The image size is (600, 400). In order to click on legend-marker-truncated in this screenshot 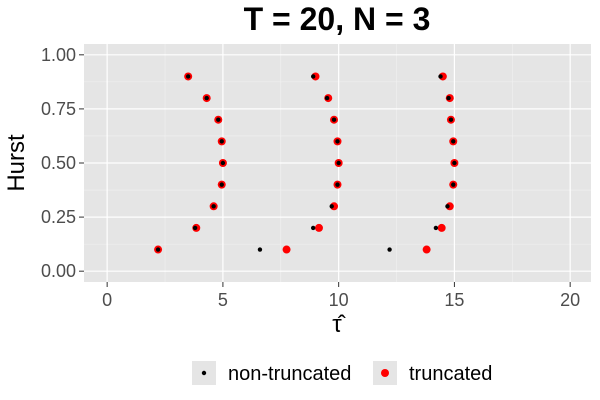, I will do `click(385, 373)`.